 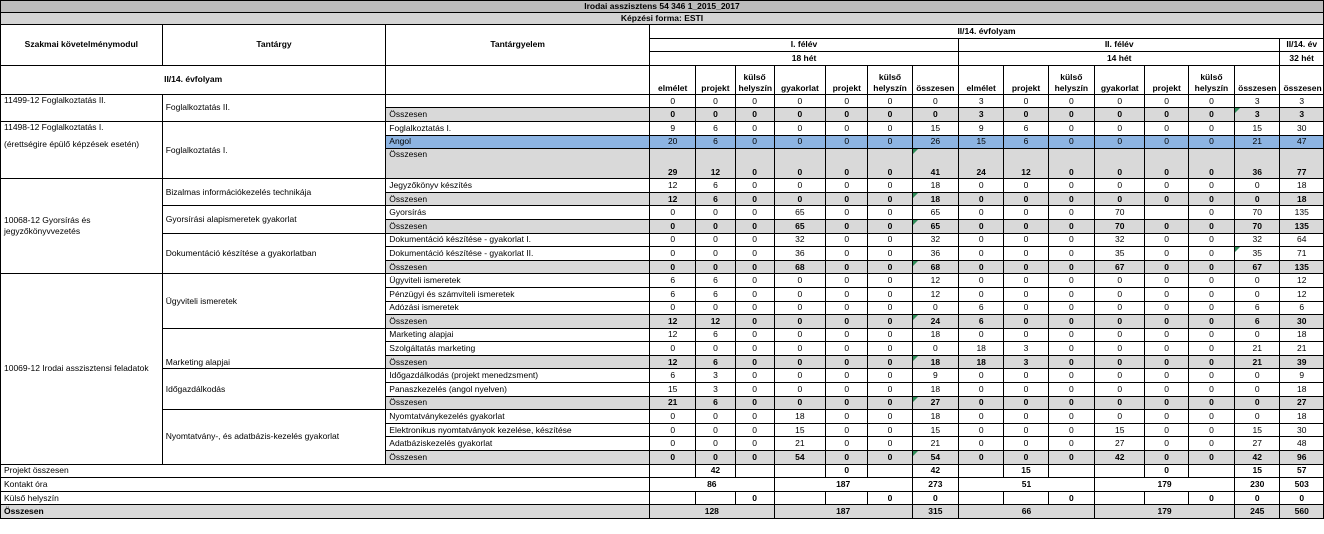 I want to click on value-cell: 36, so click(x=1257, y=164).